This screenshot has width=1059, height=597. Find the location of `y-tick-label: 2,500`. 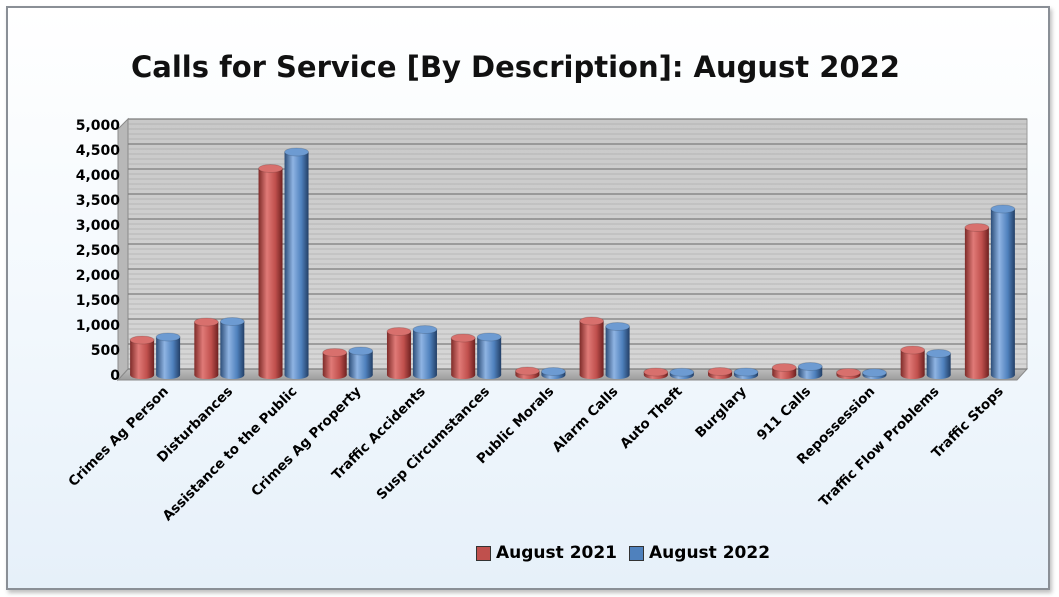

y-tick-label: 2,500 is located at coordinates (98, 251).